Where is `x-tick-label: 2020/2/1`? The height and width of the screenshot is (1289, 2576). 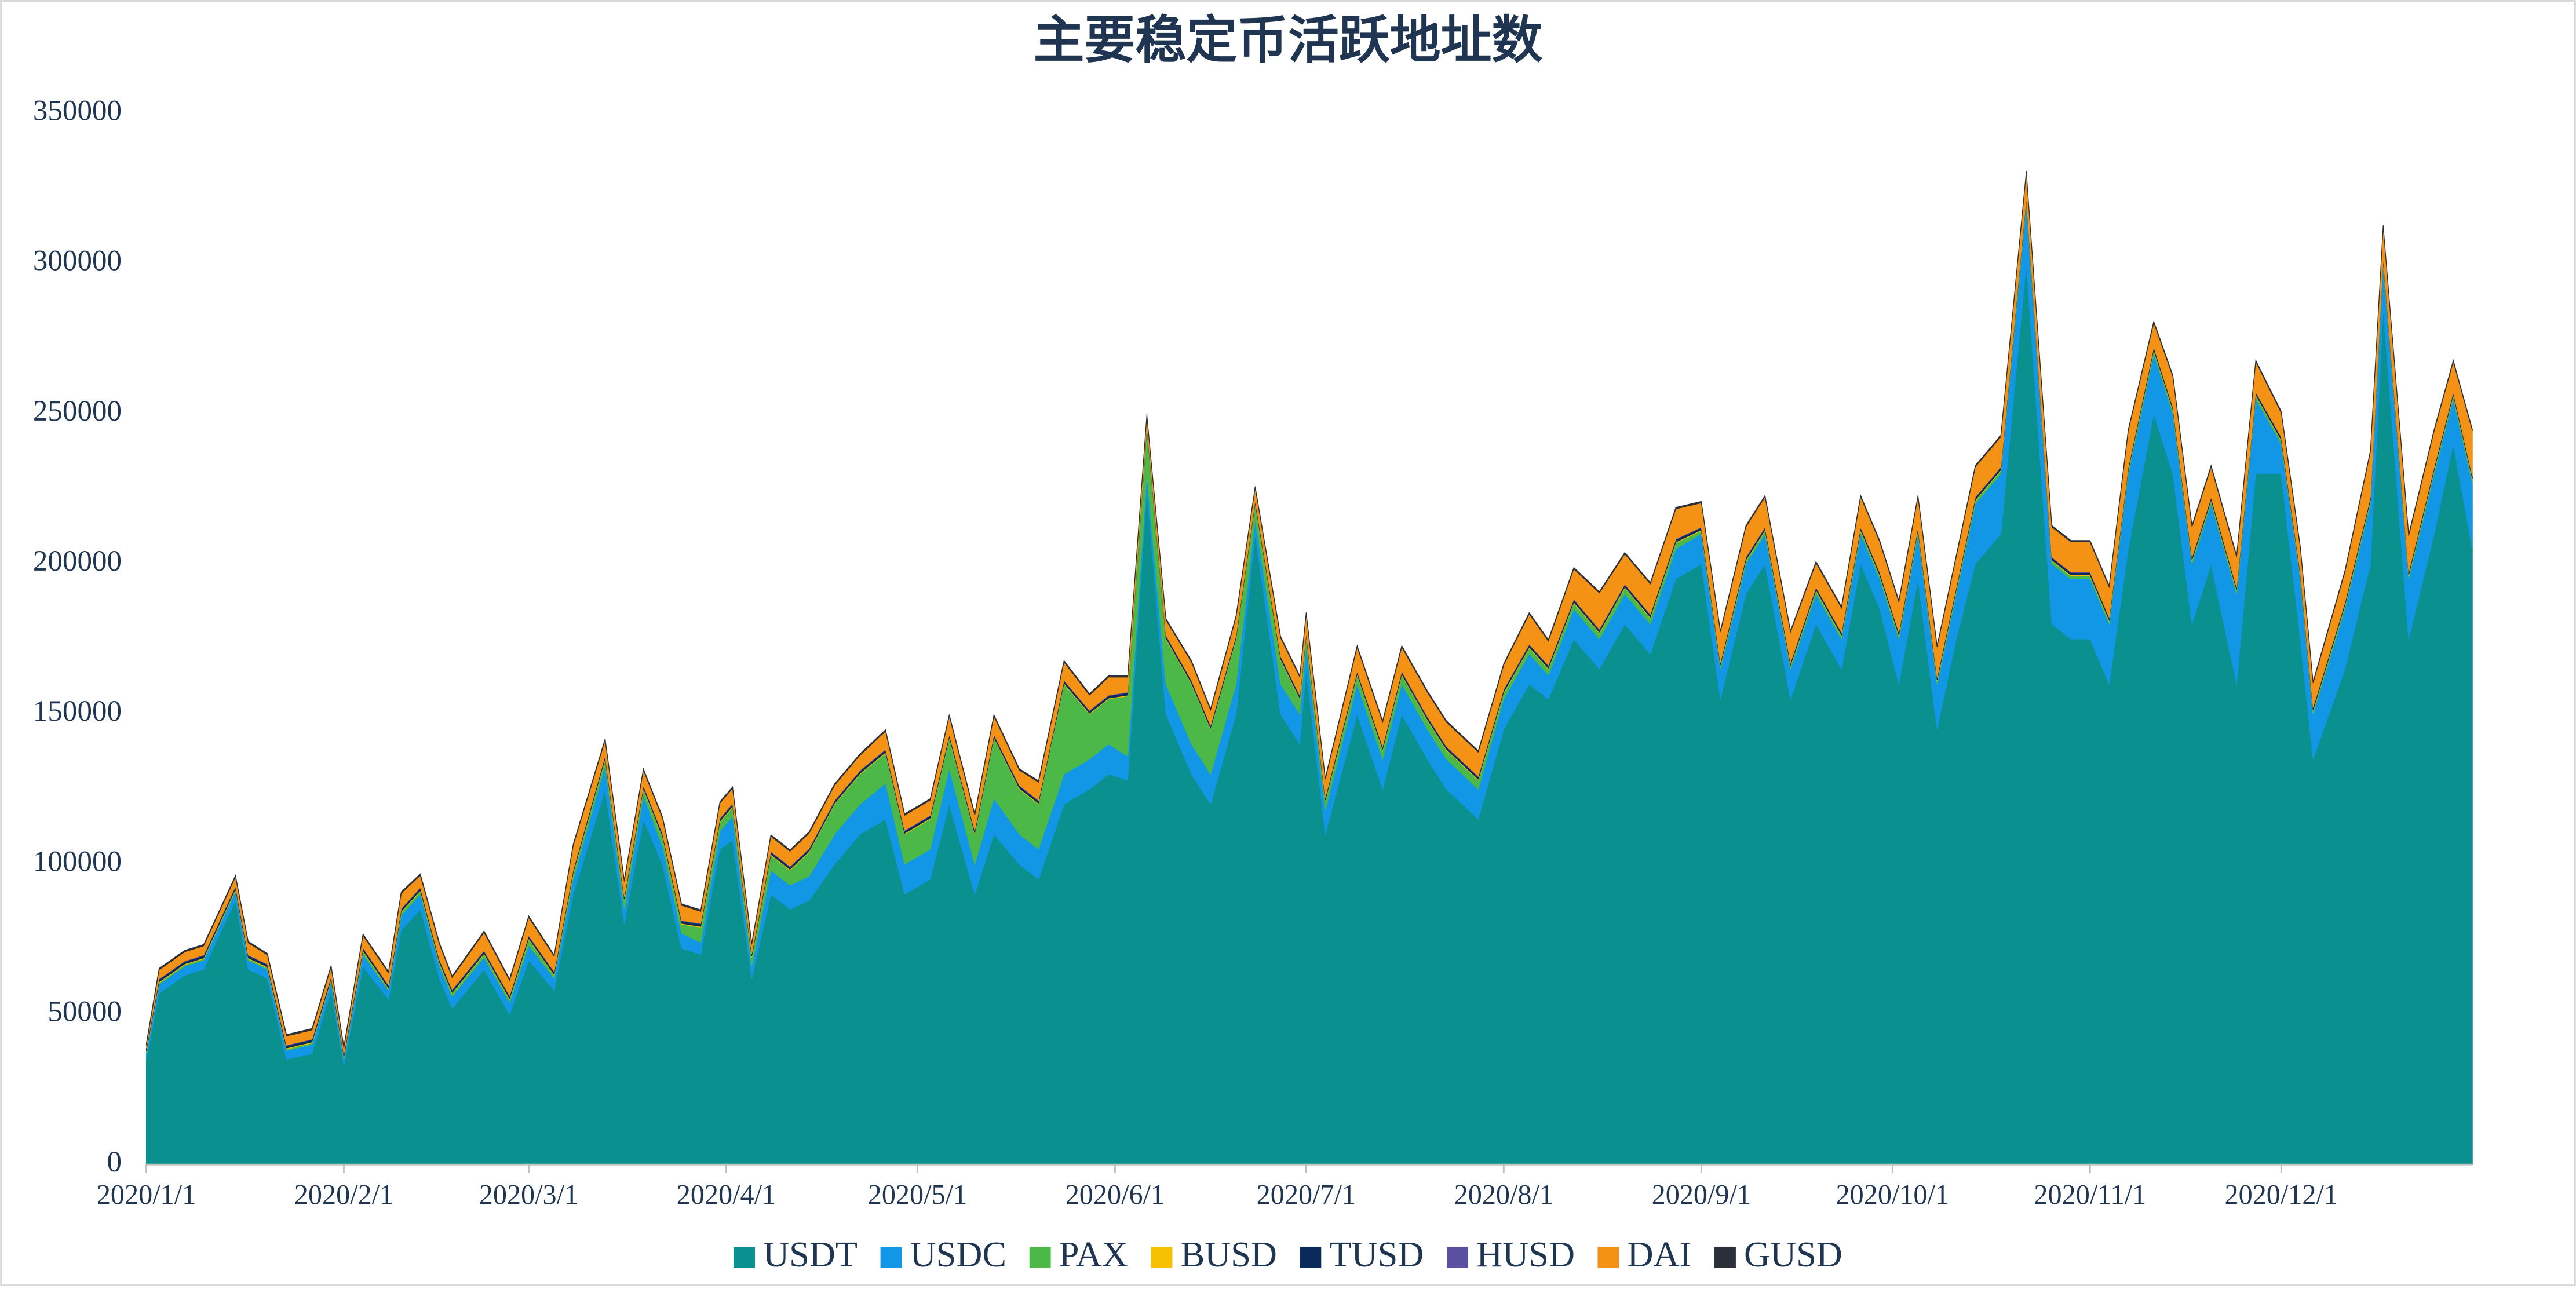 x-tick-label: 2020/2/1 is located at coordinates (343, 1195).